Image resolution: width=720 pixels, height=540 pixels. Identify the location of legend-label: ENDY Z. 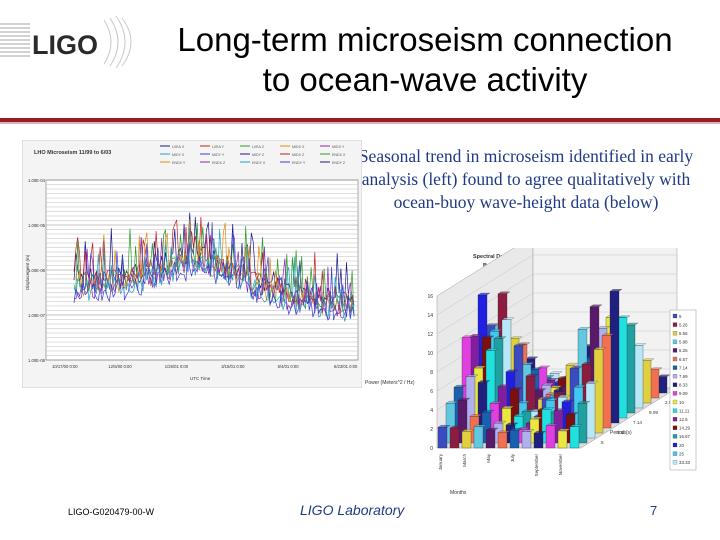
(339, 163).